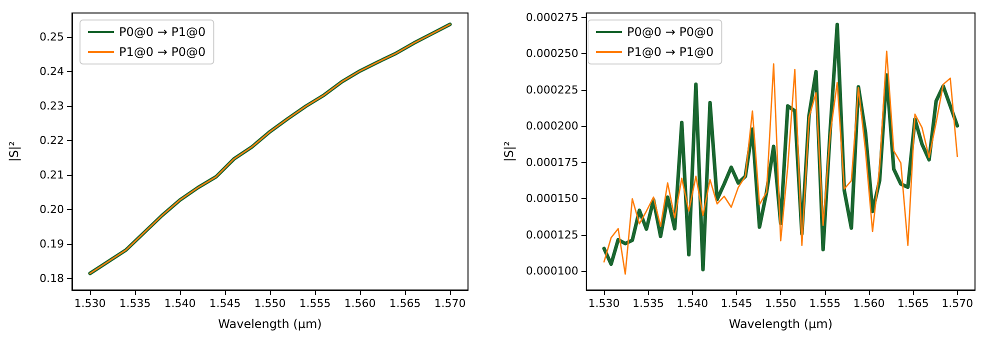 The image size is (990, 339). What do you see at coordinates (52, 106) in the screenshot?
I see `y-tick-label: 0.23` at bounding box center [52, 106].